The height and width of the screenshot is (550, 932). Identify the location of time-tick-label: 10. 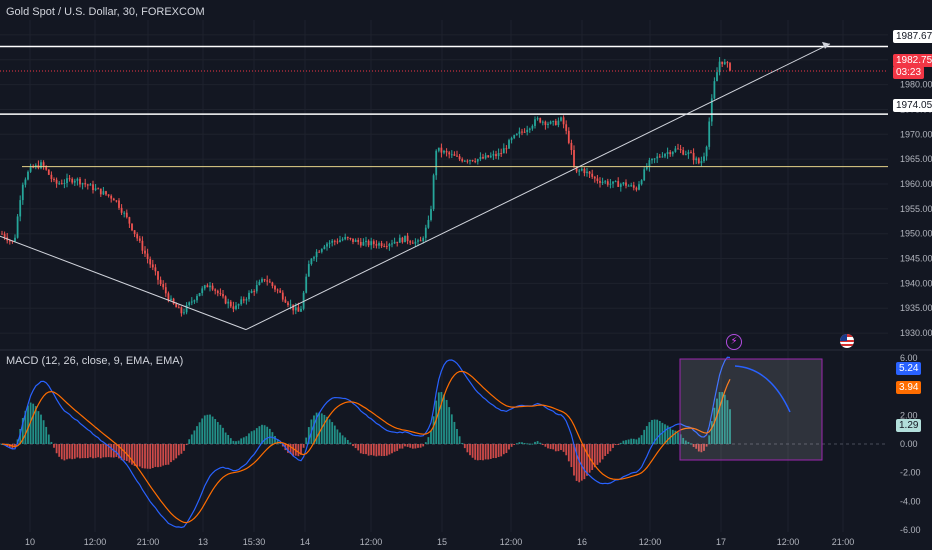
(30, 542).